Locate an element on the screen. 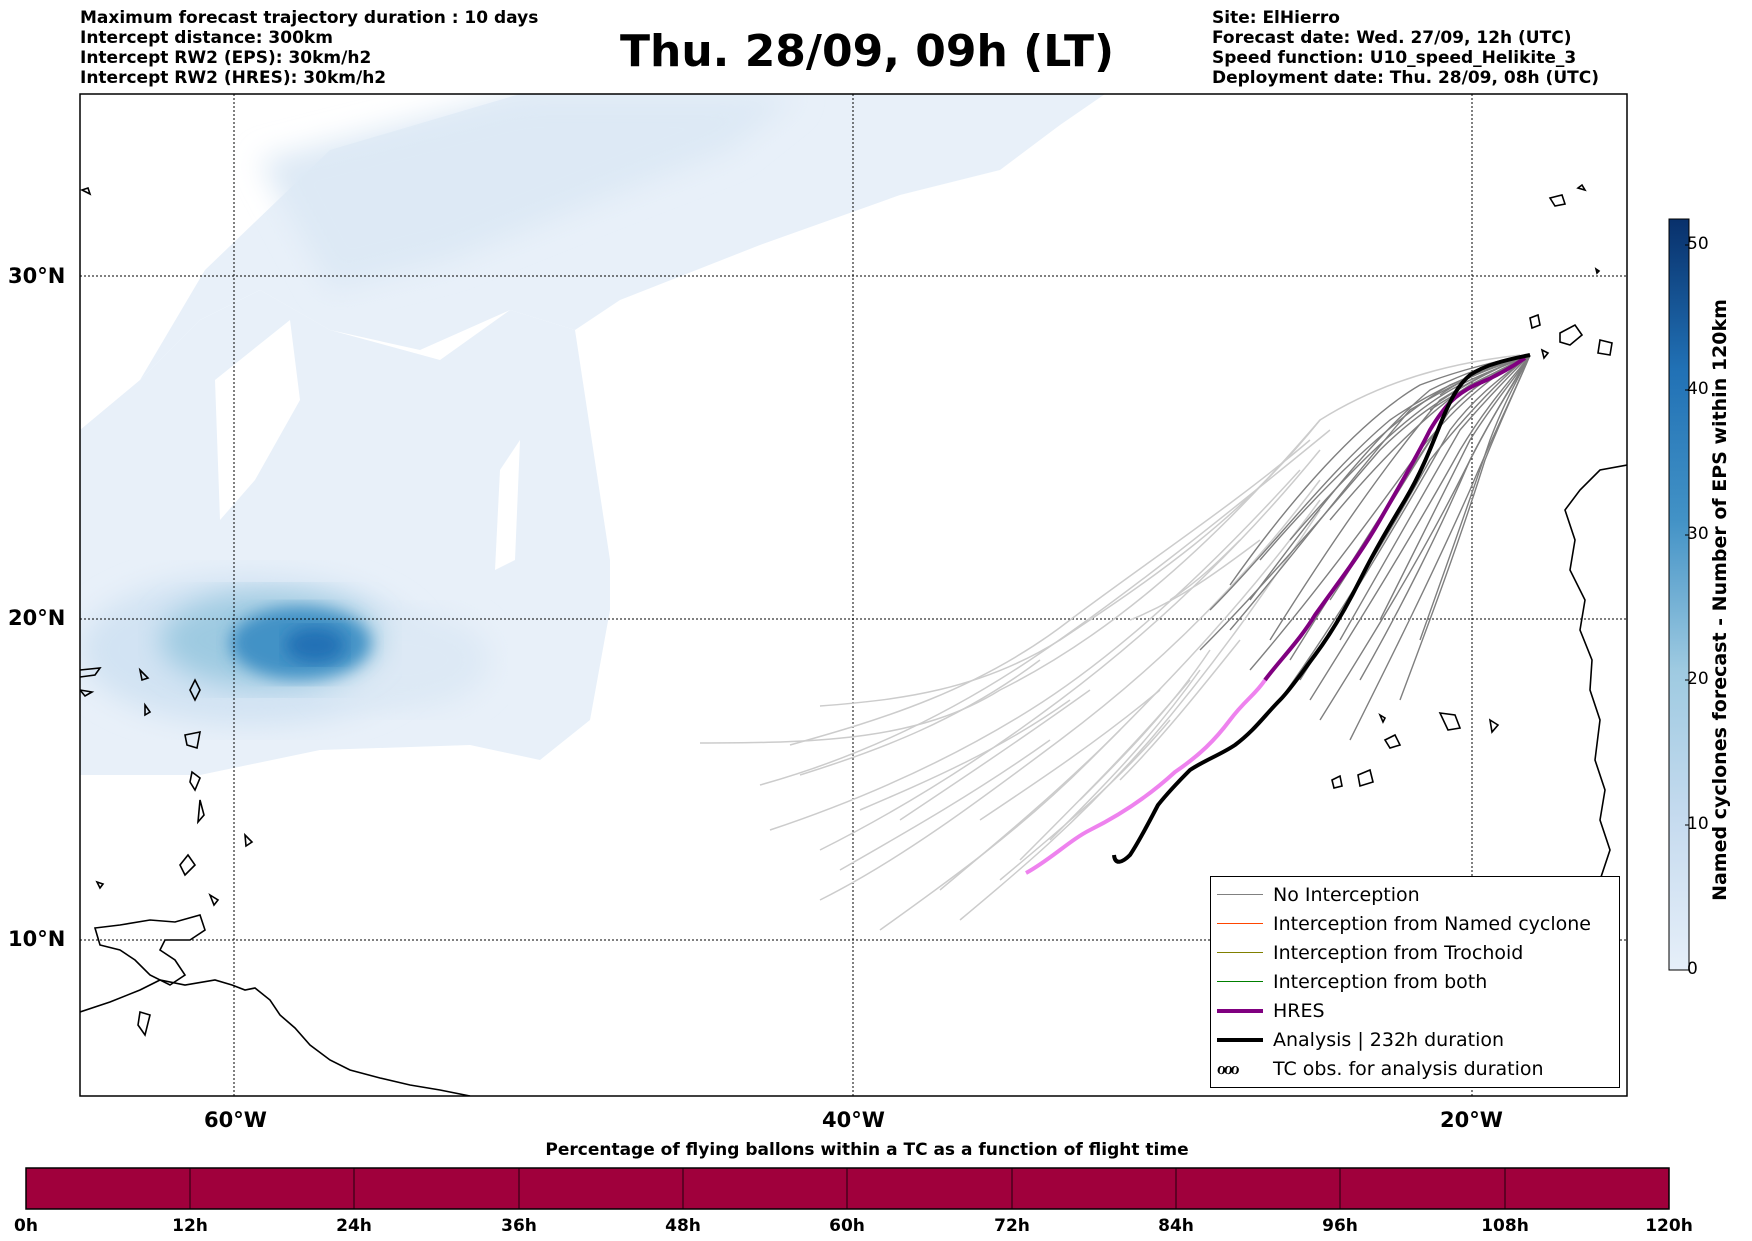 This screenshot has height=1241, width=1752. intercept-hres-text: Intercept RW2 (HRES): 30km/h2 is located at coordinates (233, 78).